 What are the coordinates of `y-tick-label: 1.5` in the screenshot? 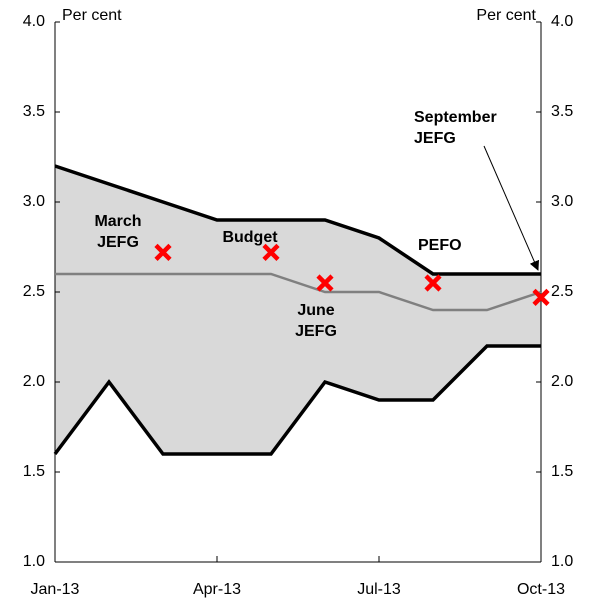 It's located at (34, 471).